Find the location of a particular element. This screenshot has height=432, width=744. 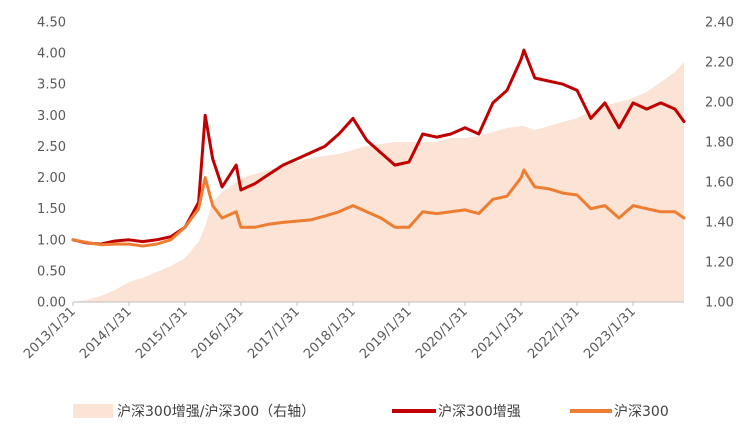

right-tick-label: 2.00 is located at coordinates (719, 103).